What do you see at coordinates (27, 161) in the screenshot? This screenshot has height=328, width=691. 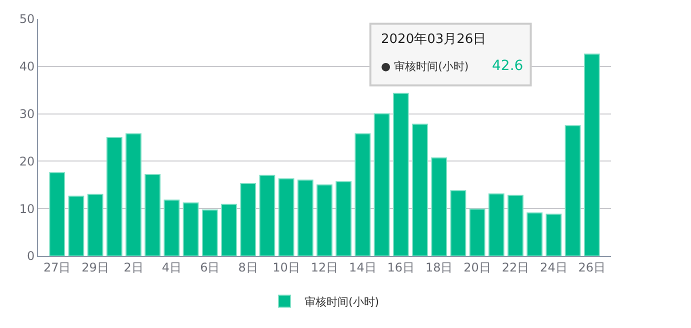 I see `y-tick-label: 20` at bounding box center [27, 161].